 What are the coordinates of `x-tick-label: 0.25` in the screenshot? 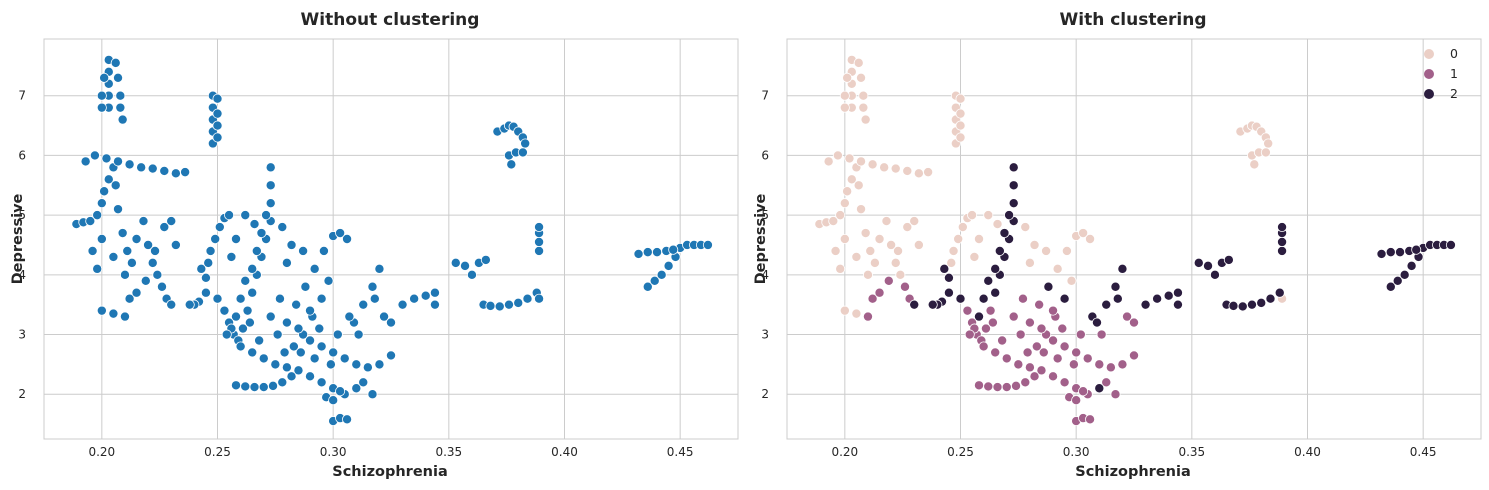 It's located at (960, 452).